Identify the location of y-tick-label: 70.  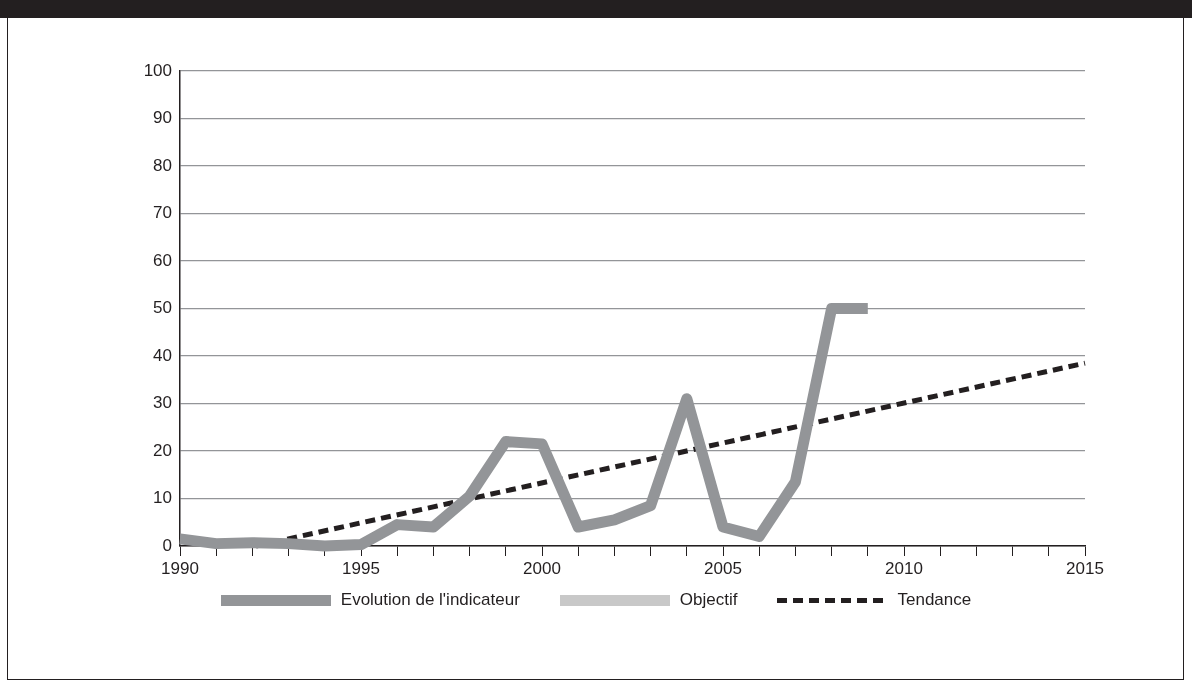
(162, 213).